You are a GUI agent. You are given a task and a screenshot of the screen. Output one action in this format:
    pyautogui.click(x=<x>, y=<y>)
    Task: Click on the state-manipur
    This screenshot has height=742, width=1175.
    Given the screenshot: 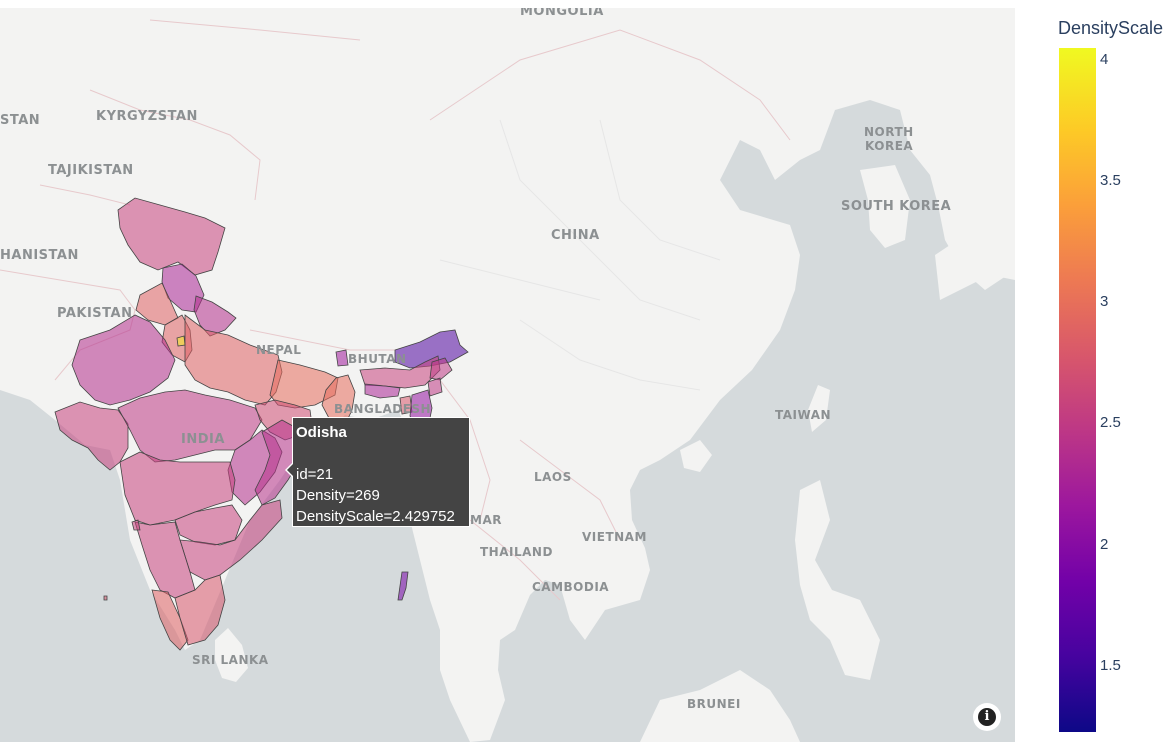 What is the action you would take?
    pyautogui.click(x=435, y=387)
    